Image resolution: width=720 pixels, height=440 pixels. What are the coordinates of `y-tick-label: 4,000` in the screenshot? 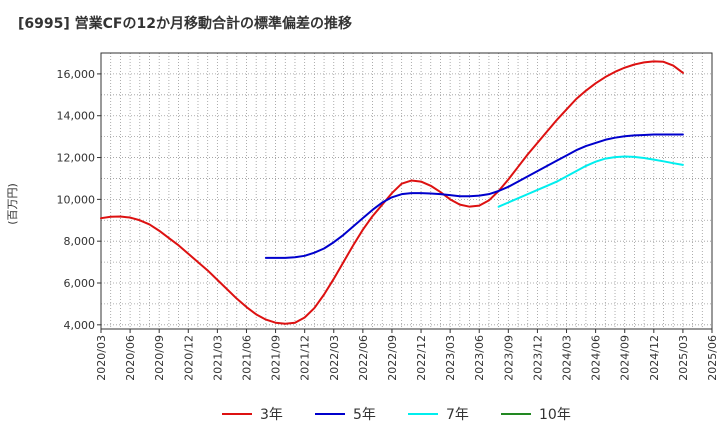 It's located at (80, 325).